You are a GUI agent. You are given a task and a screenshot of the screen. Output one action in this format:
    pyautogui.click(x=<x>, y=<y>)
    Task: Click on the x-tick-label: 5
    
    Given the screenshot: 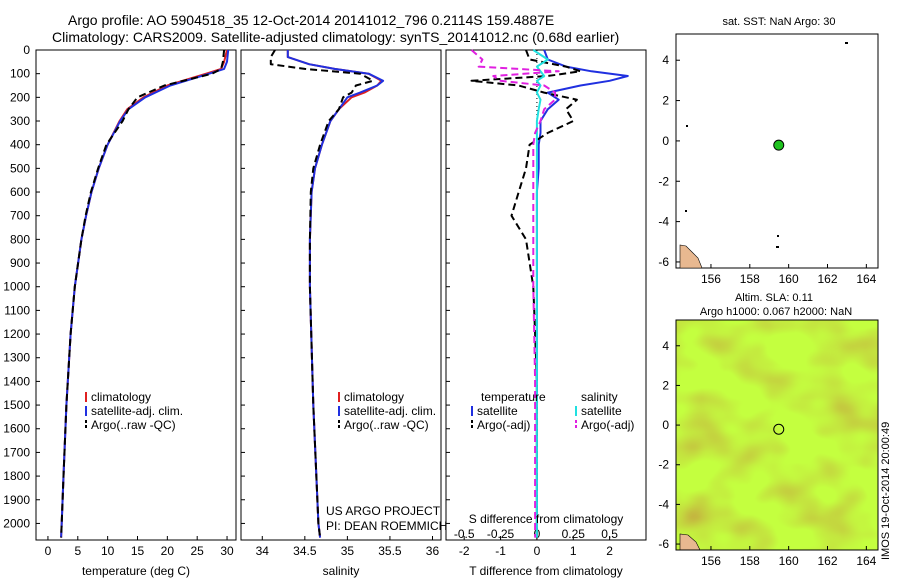 What is the action you would take?
    pyautogui.click(x=77, y=551)
    